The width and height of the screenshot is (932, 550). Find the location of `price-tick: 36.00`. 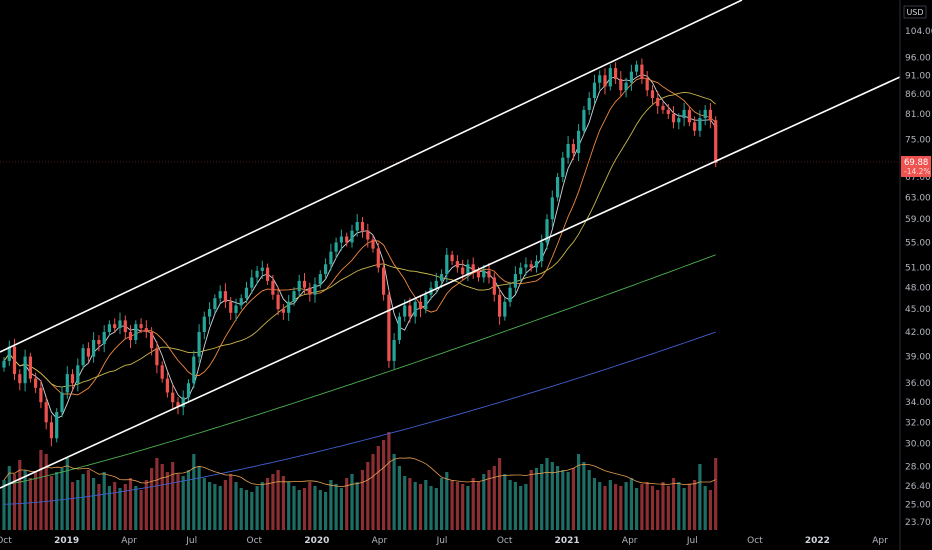

price-tick: 36.00 is located at coordinates (918, 384).